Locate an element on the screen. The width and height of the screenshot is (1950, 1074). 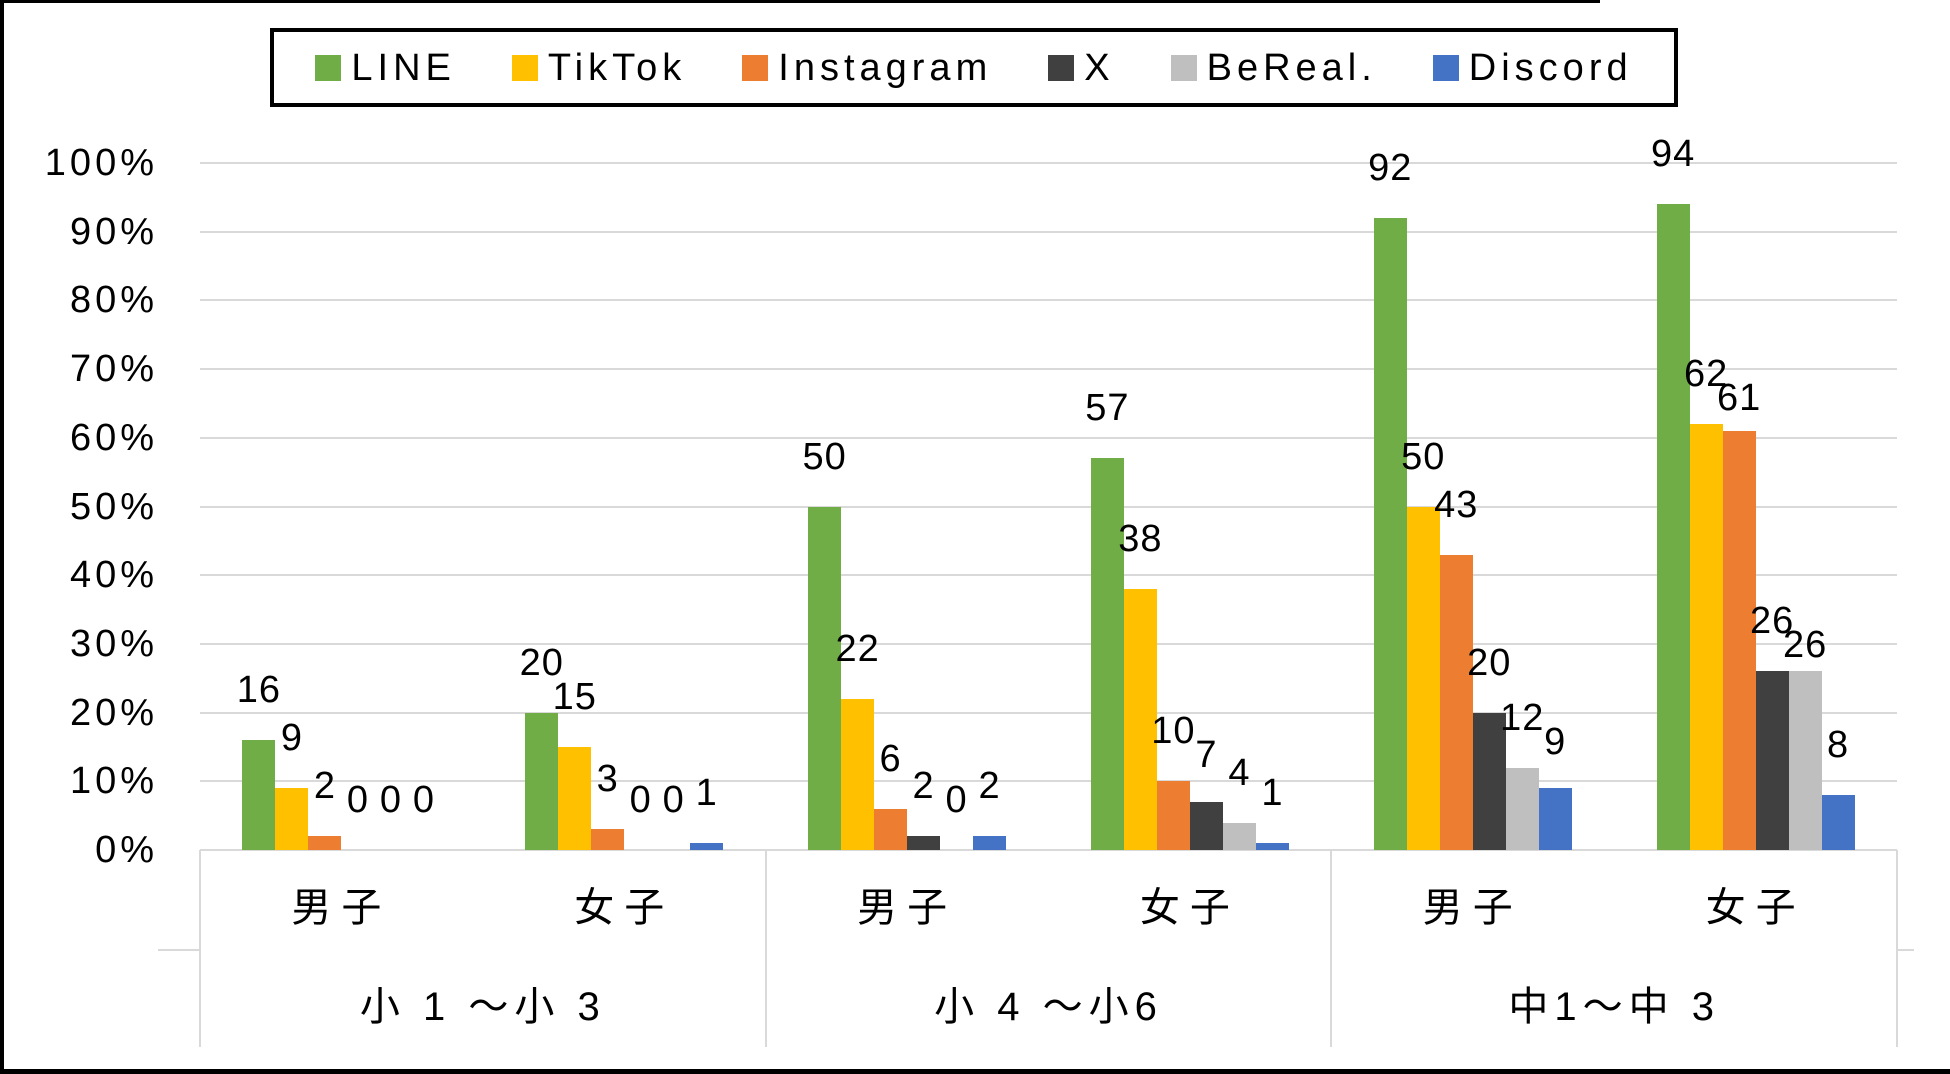
frame-border-left is located at coordinates (2, 537).